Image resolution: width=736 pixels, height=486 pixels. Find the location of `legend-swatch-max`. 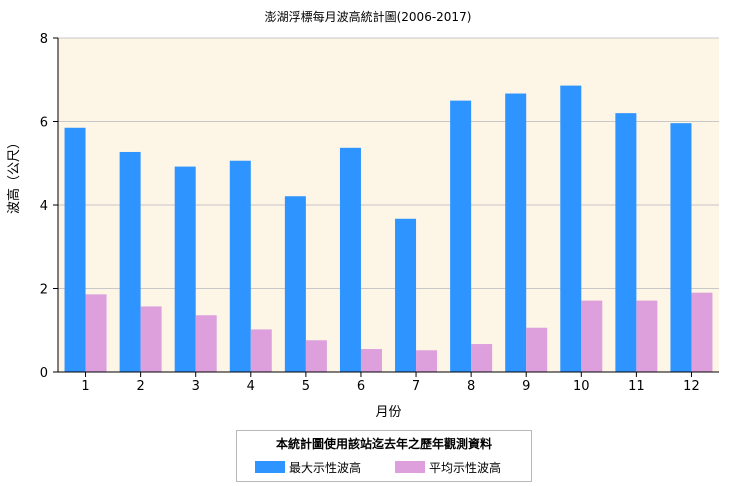

legend-swatch-max is located at coordinates (270, 467).